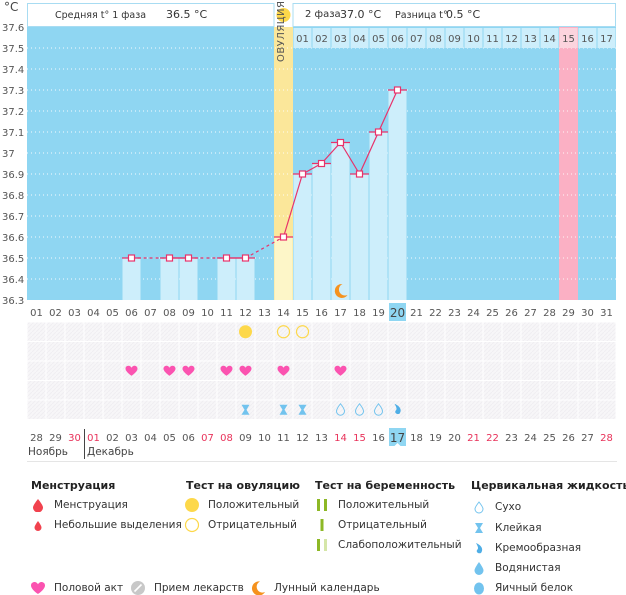  Describe the element at coordinates (150, 438) in the screenshot. I see `calendar-date-label: 04` at that location.